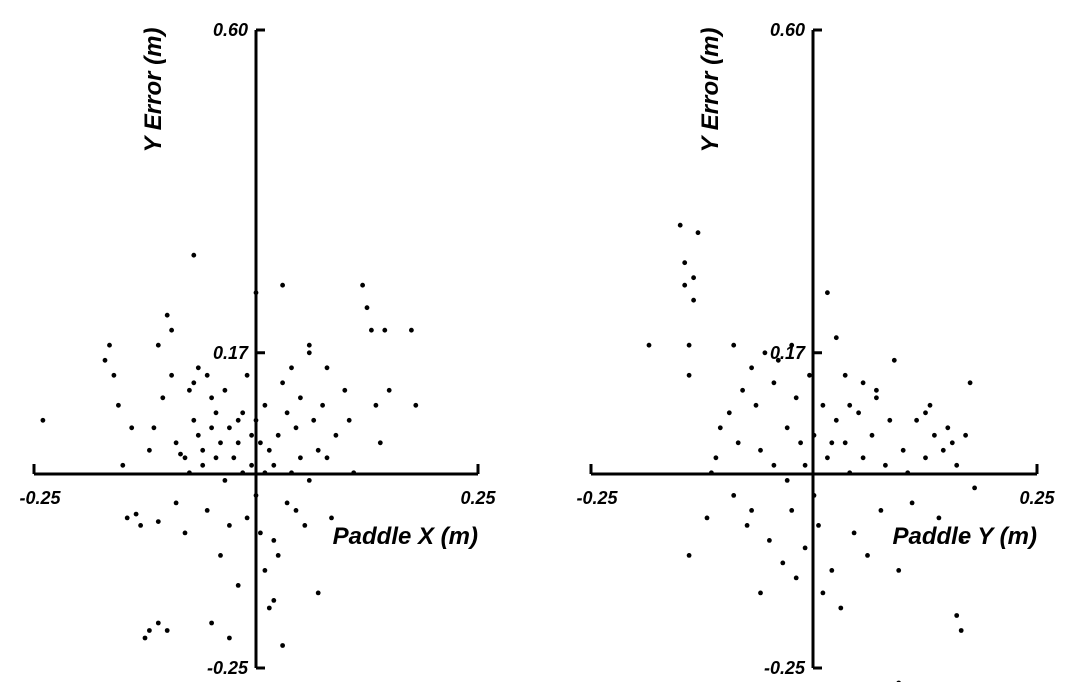  Describe the element at coordinates (787, 30) in the screenshot. I see `y-tick-label: 0.60` at that location.